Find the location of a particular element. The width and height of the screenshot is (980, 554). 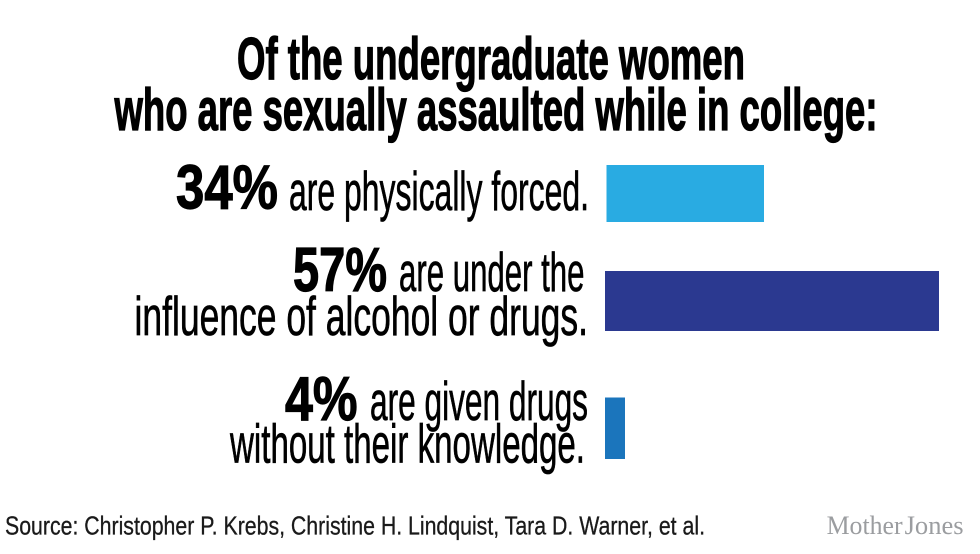

svg-text: Of the undergraduate women is located at coordinates (491, 59).